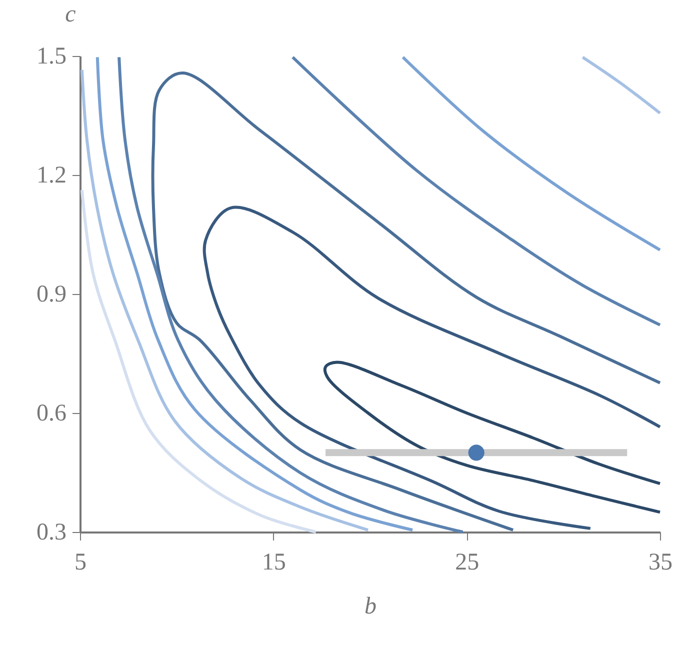 The height and width of the screenshot is (646, 692). I want to click on x-tick-label: 35, so click(660, 563).